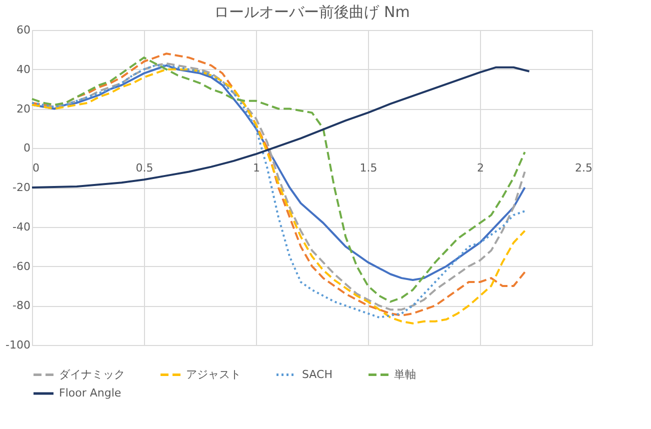  Describe the element at coordinates (480, 168) in the screenshot. I see `x-tick-label: 2` at that location.